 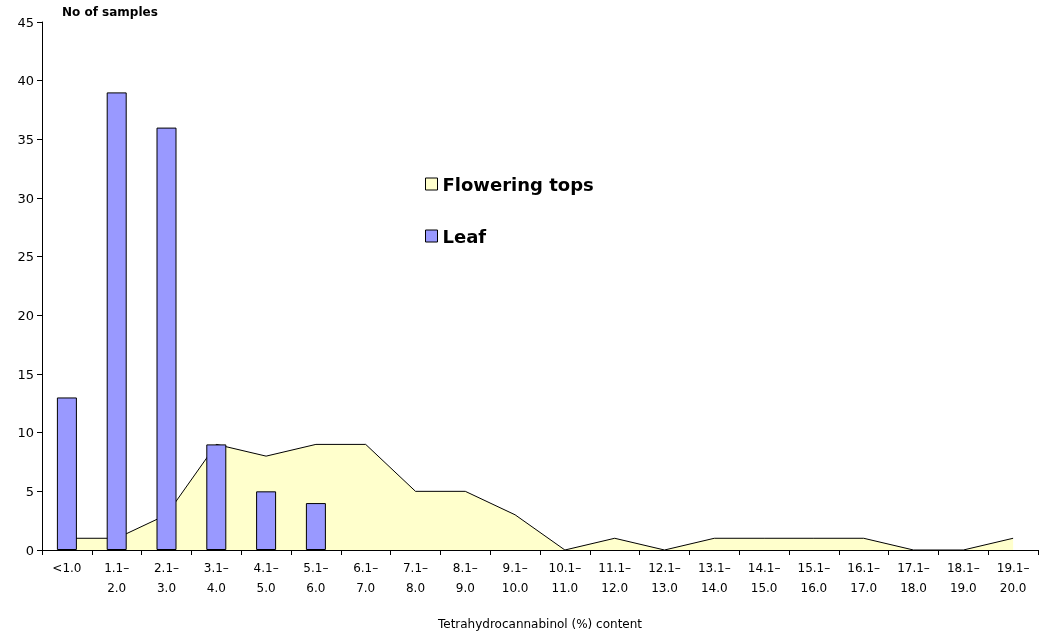 What do you see at coordinates (764, 578) in the screenshot?
I see `x-tick-label: 14.1–15.0` at bounding box center [764, 578].